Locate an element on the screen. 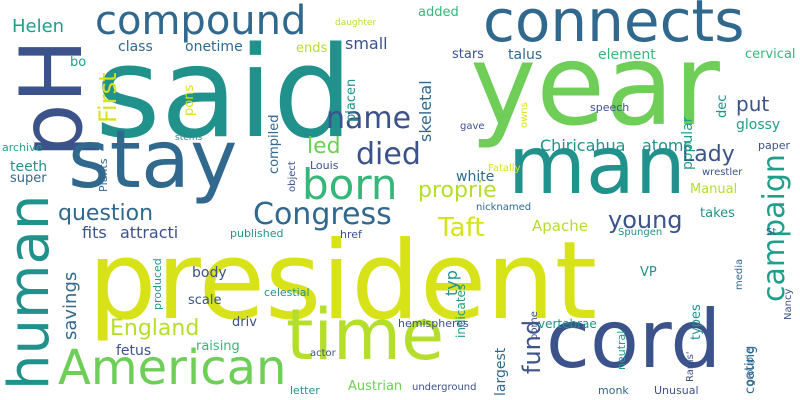 Image resolution: width=800 pixels, height=400 pixels. word-fits: fits is located at coordinates (94, 232).